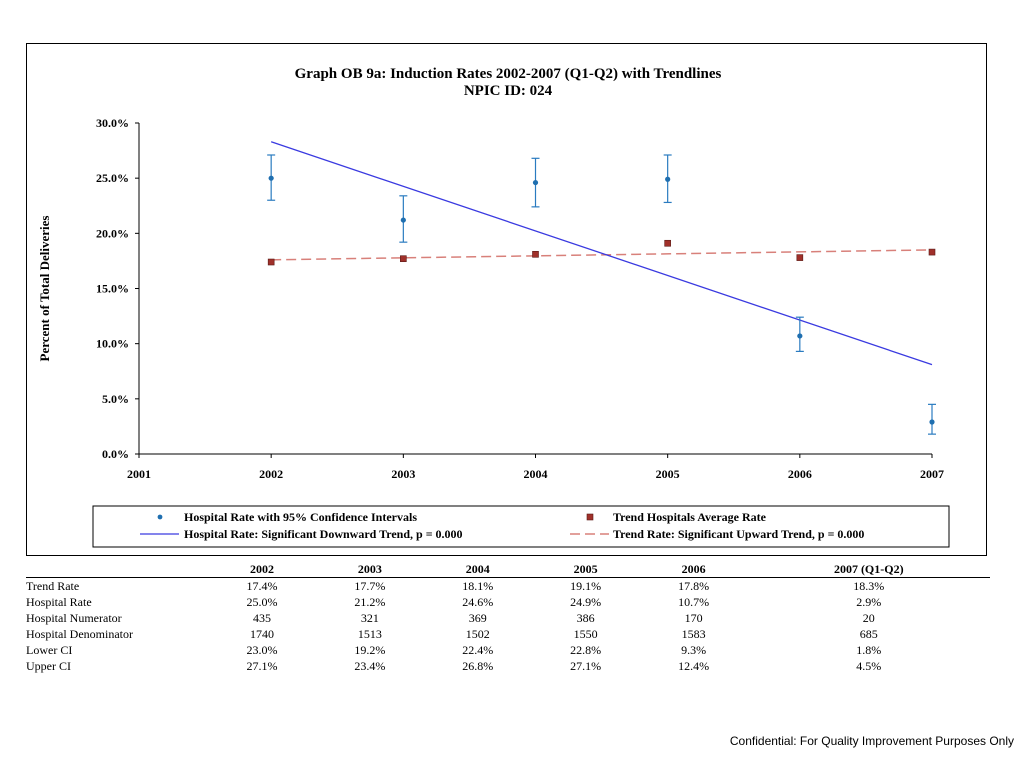  Describe the element at coordinates (693, 617) in the screenshot. I see `table-cell: 170` at that location.